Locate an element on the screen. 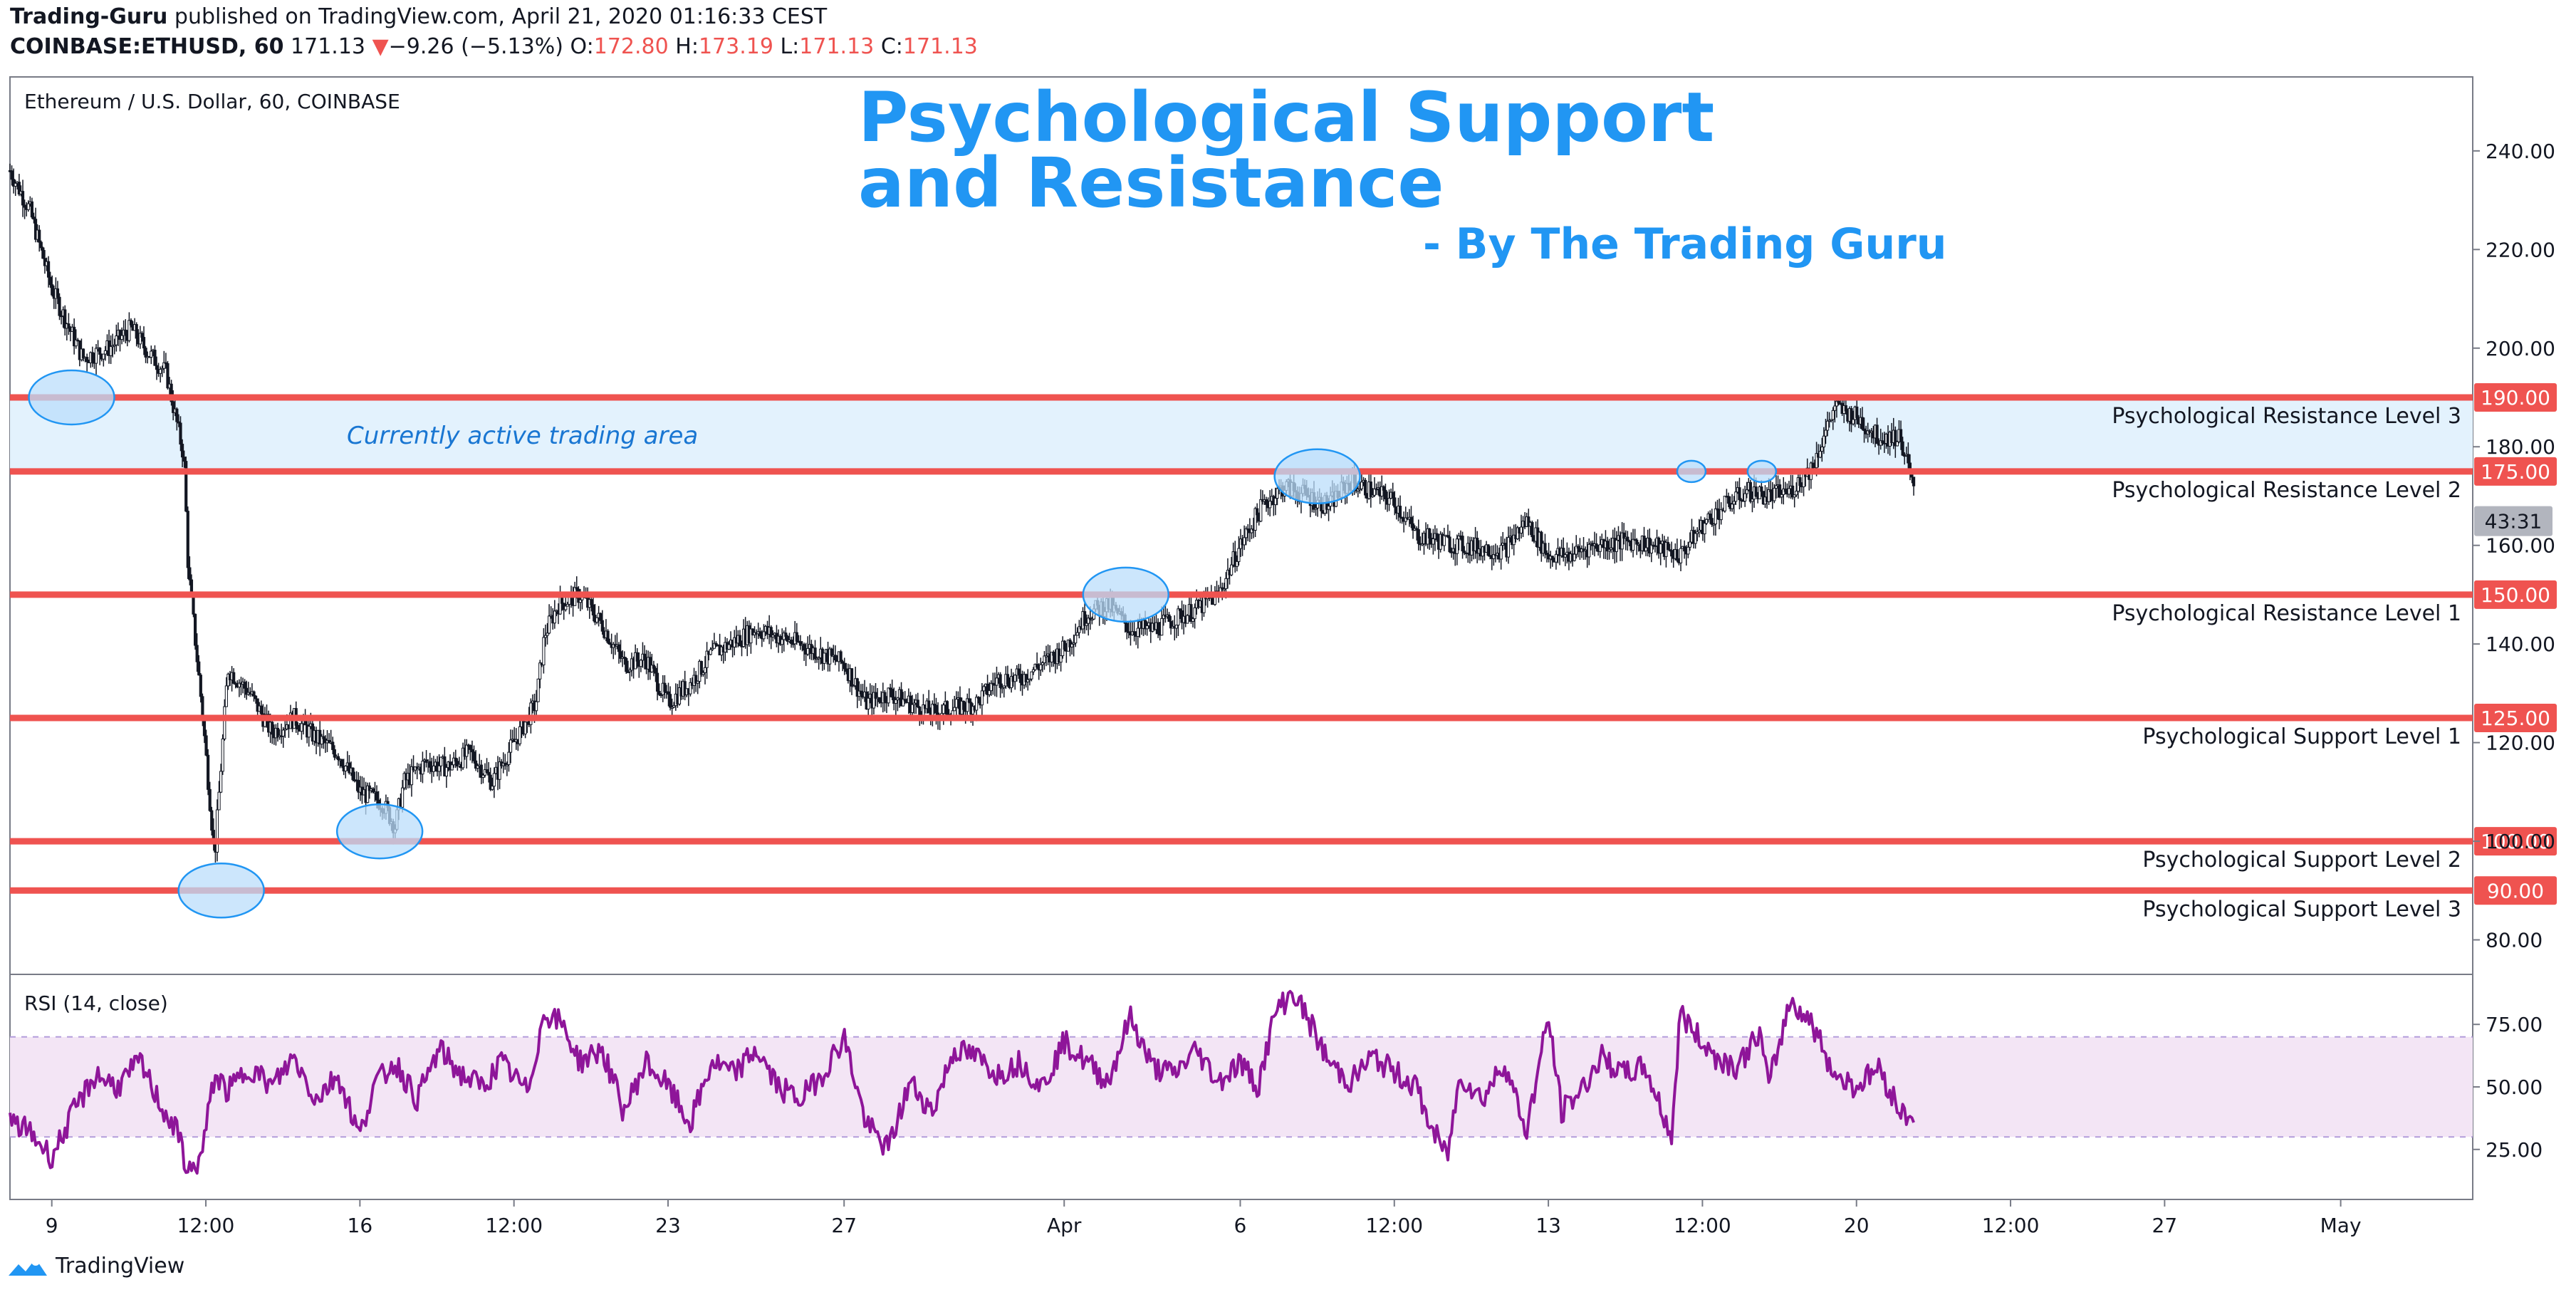 Image resolution: width=2576 pixels, height=1307 pixels. rsi-legend: RSI (14, close) is located at coordinates (96, 1003).